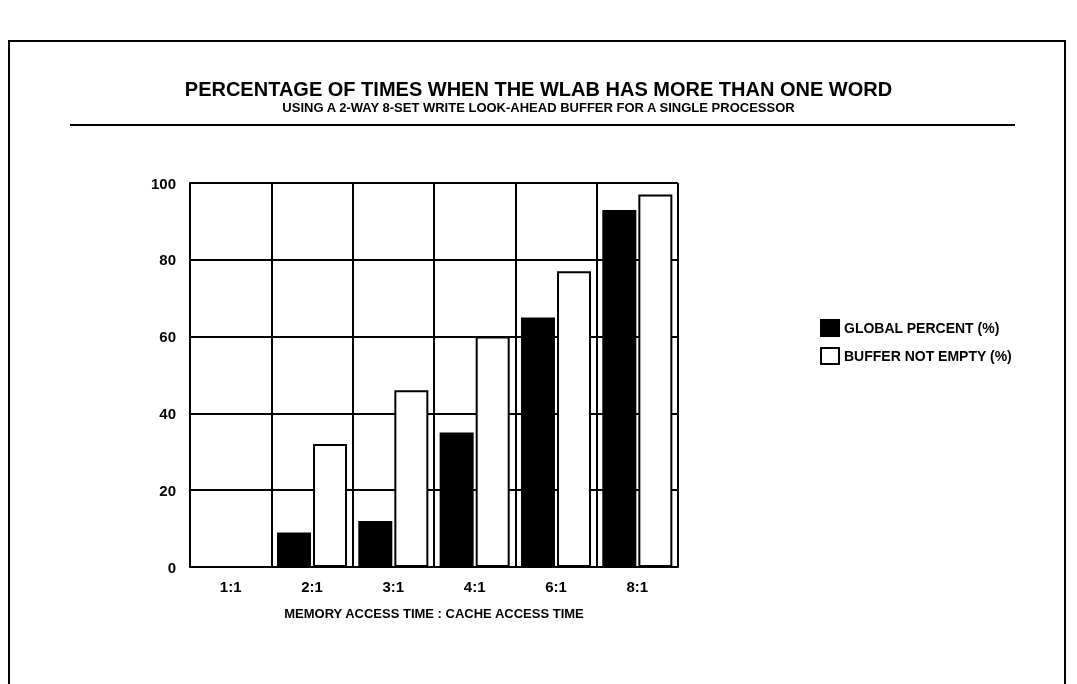 This screenshot has width=1077, height=684. What do you see at coordinates (230, 586) in the screenshot?
I see `x-tick-label: 1:1` at bounding box center [230, 586].